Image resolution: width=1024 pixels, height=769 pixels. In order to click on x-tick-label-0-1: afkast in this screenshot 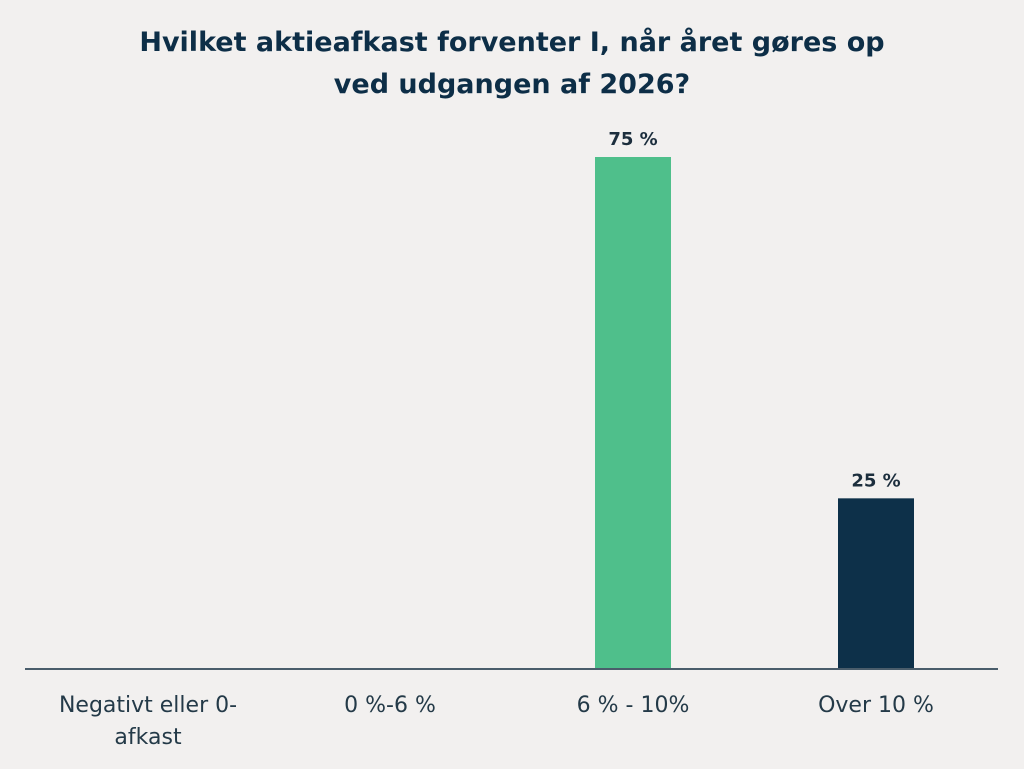, I will do `click(148, 737)`.